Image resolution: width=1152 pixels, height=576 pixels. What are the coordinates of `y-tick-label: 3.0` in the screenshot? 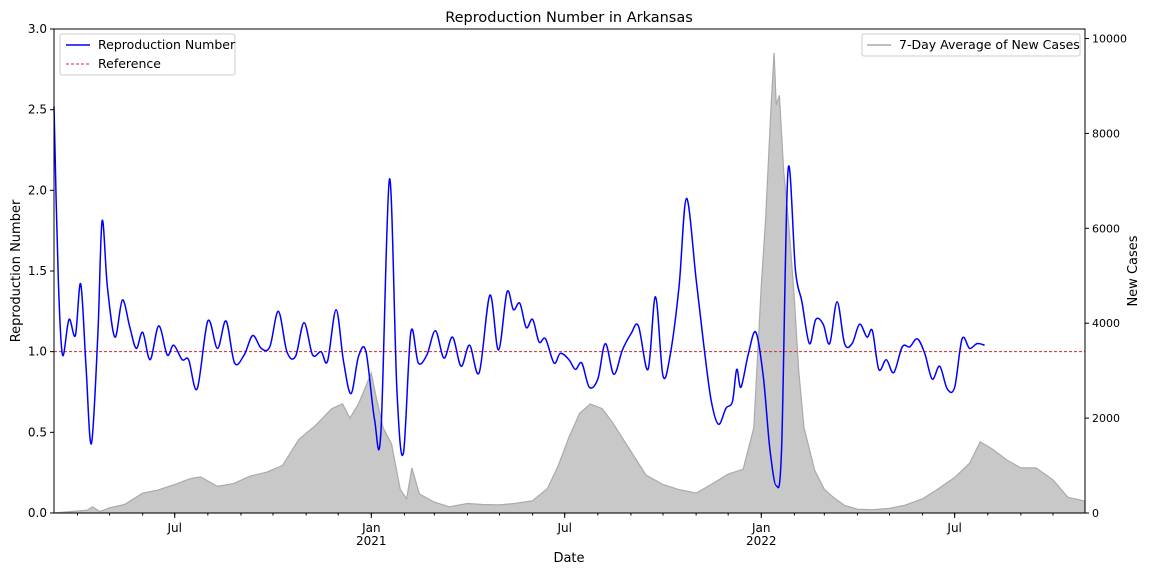 It's located at (37, 29).